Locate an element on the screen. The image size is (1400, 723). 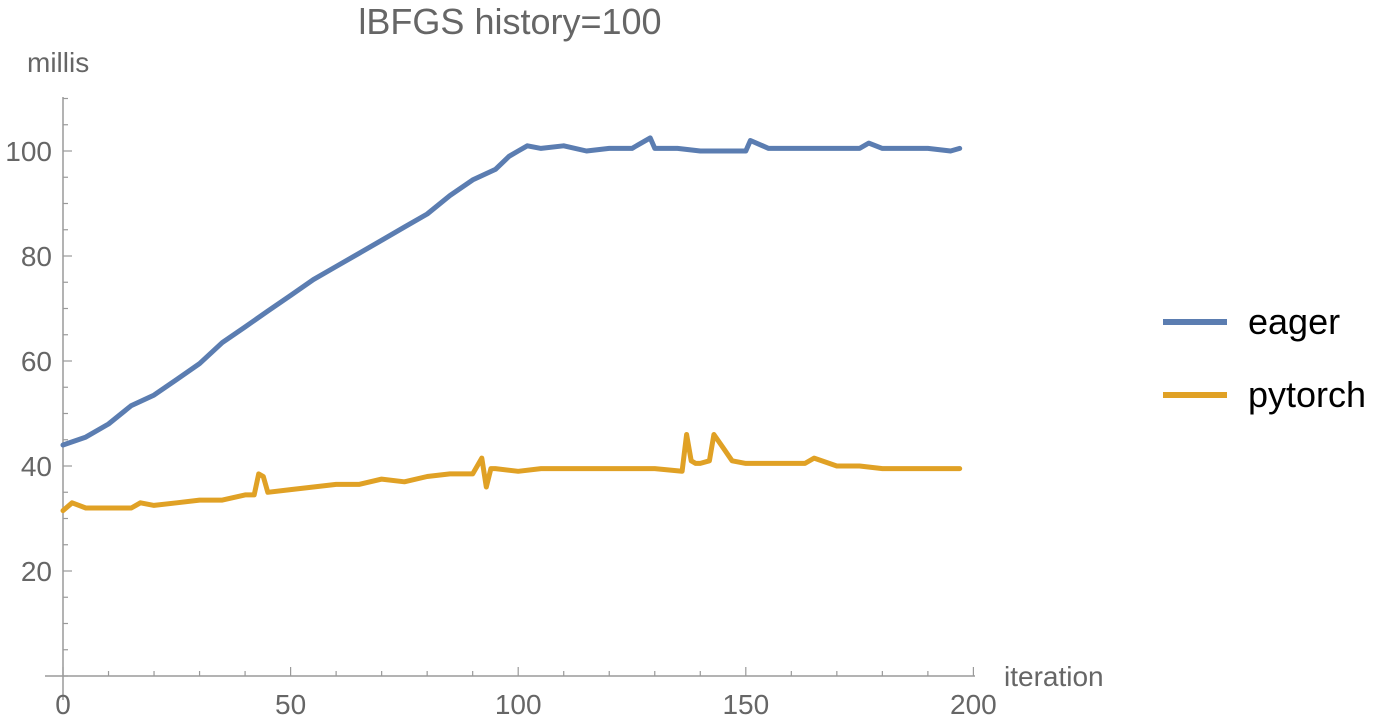
legend-label-pytorch: pytorch is located at coordinates (1307, 394).